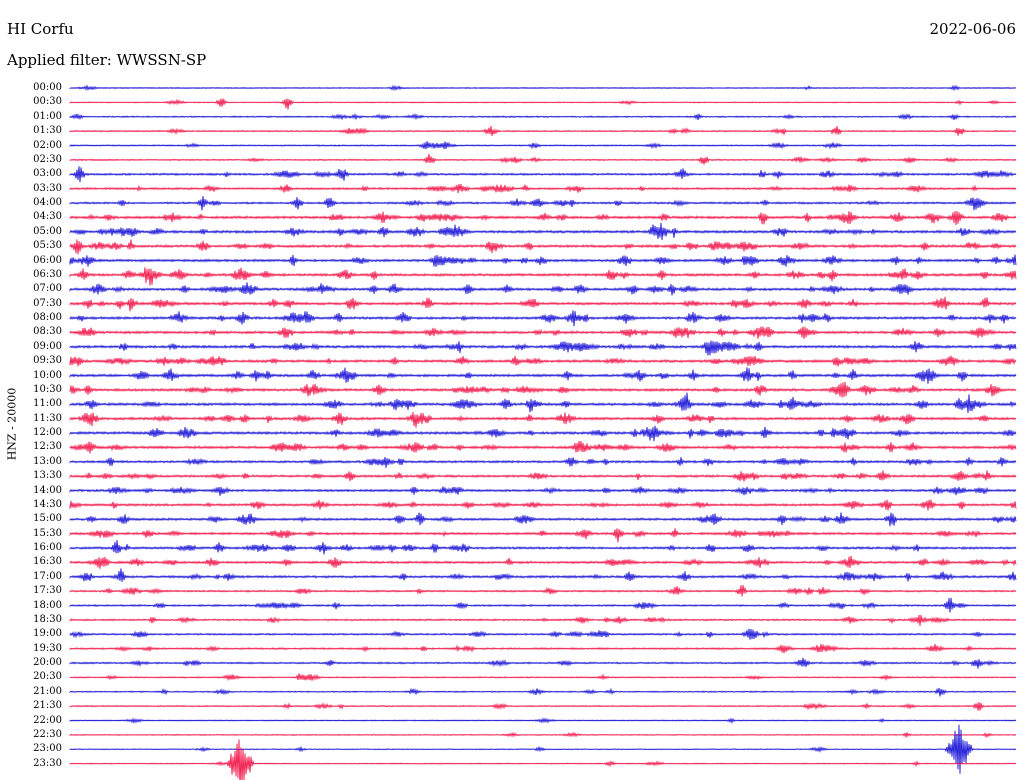  Describe the element at coordinates (47, 317) in the screenshot. I see `time-label: 08:00` at that location.